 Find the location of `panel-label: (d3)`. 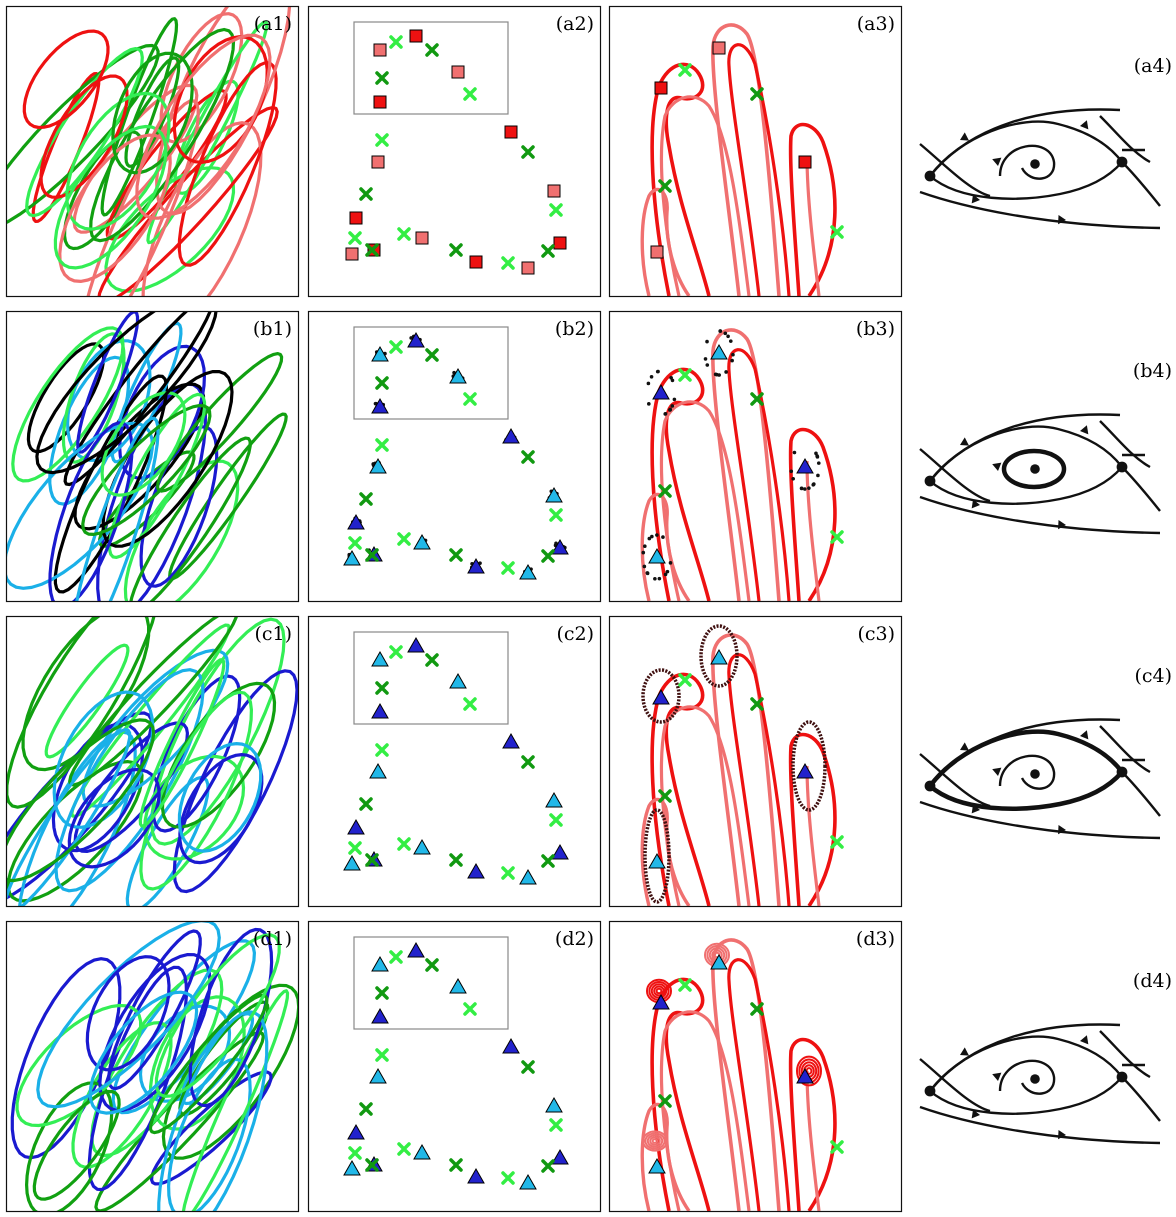

panel-label: (d3) is located at coordinates (875, 939).